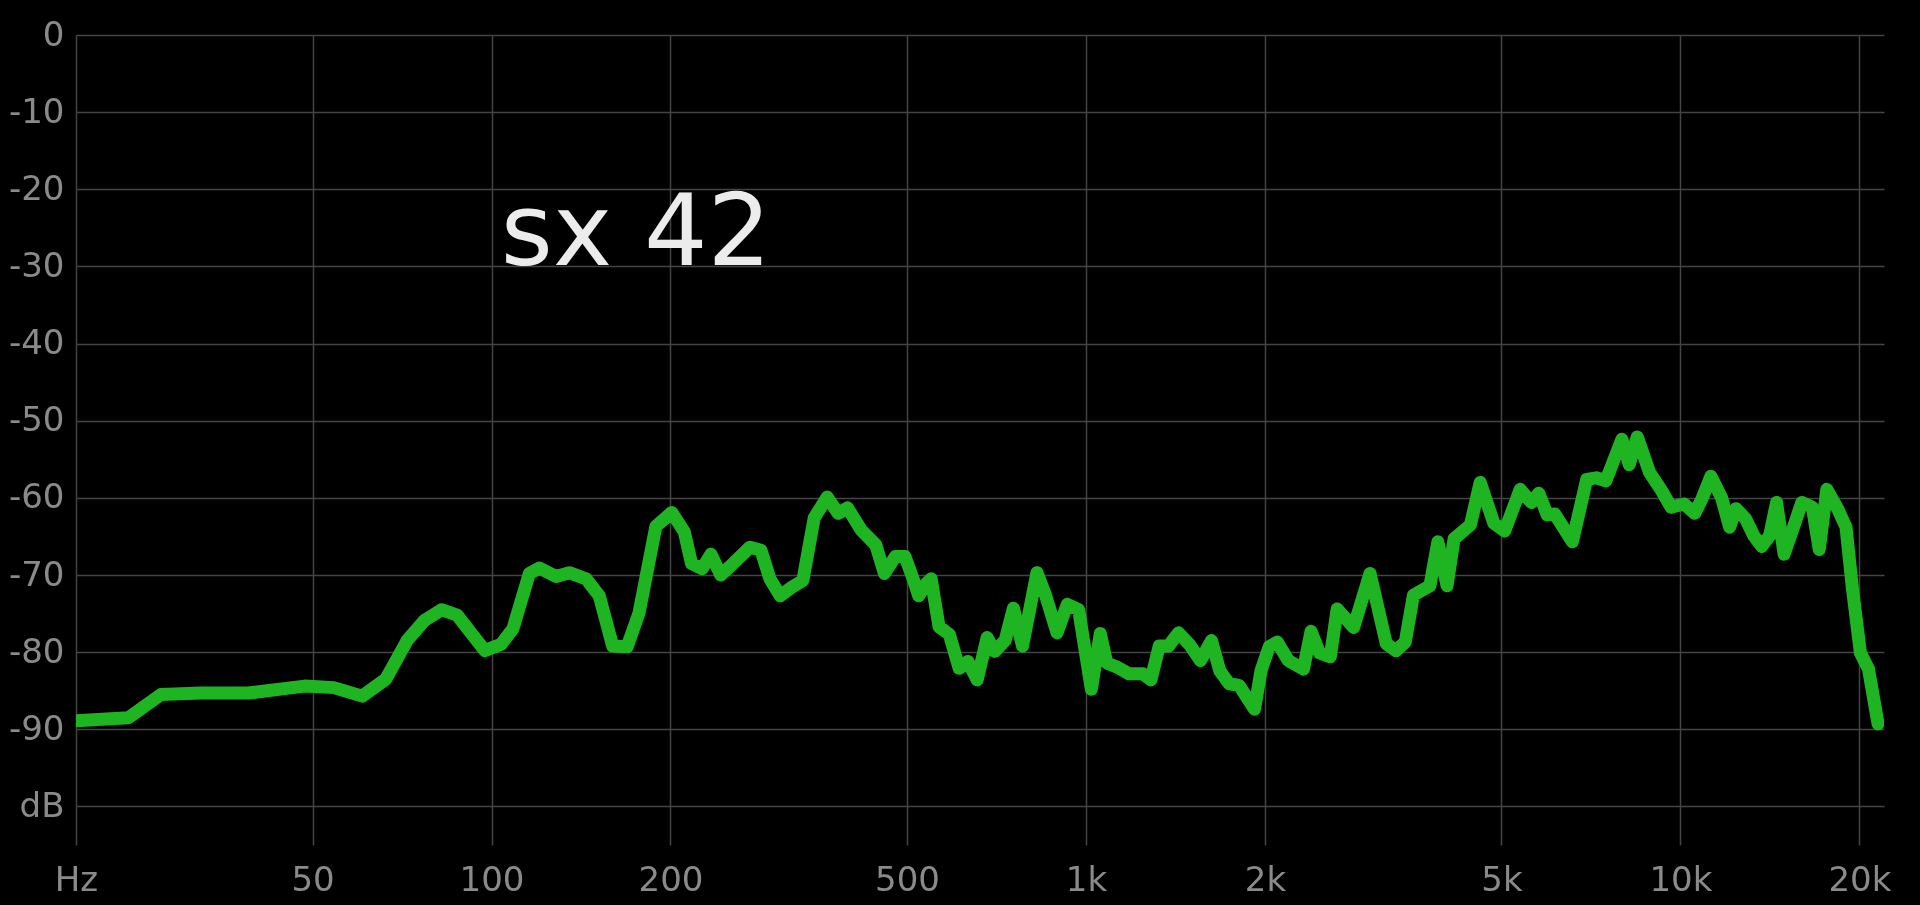 The height and width of the screenshot is (905, 1920). Describe the element at coordinates (42, 804) in the screenshot. I see `y-tick-label: dB` at that location.